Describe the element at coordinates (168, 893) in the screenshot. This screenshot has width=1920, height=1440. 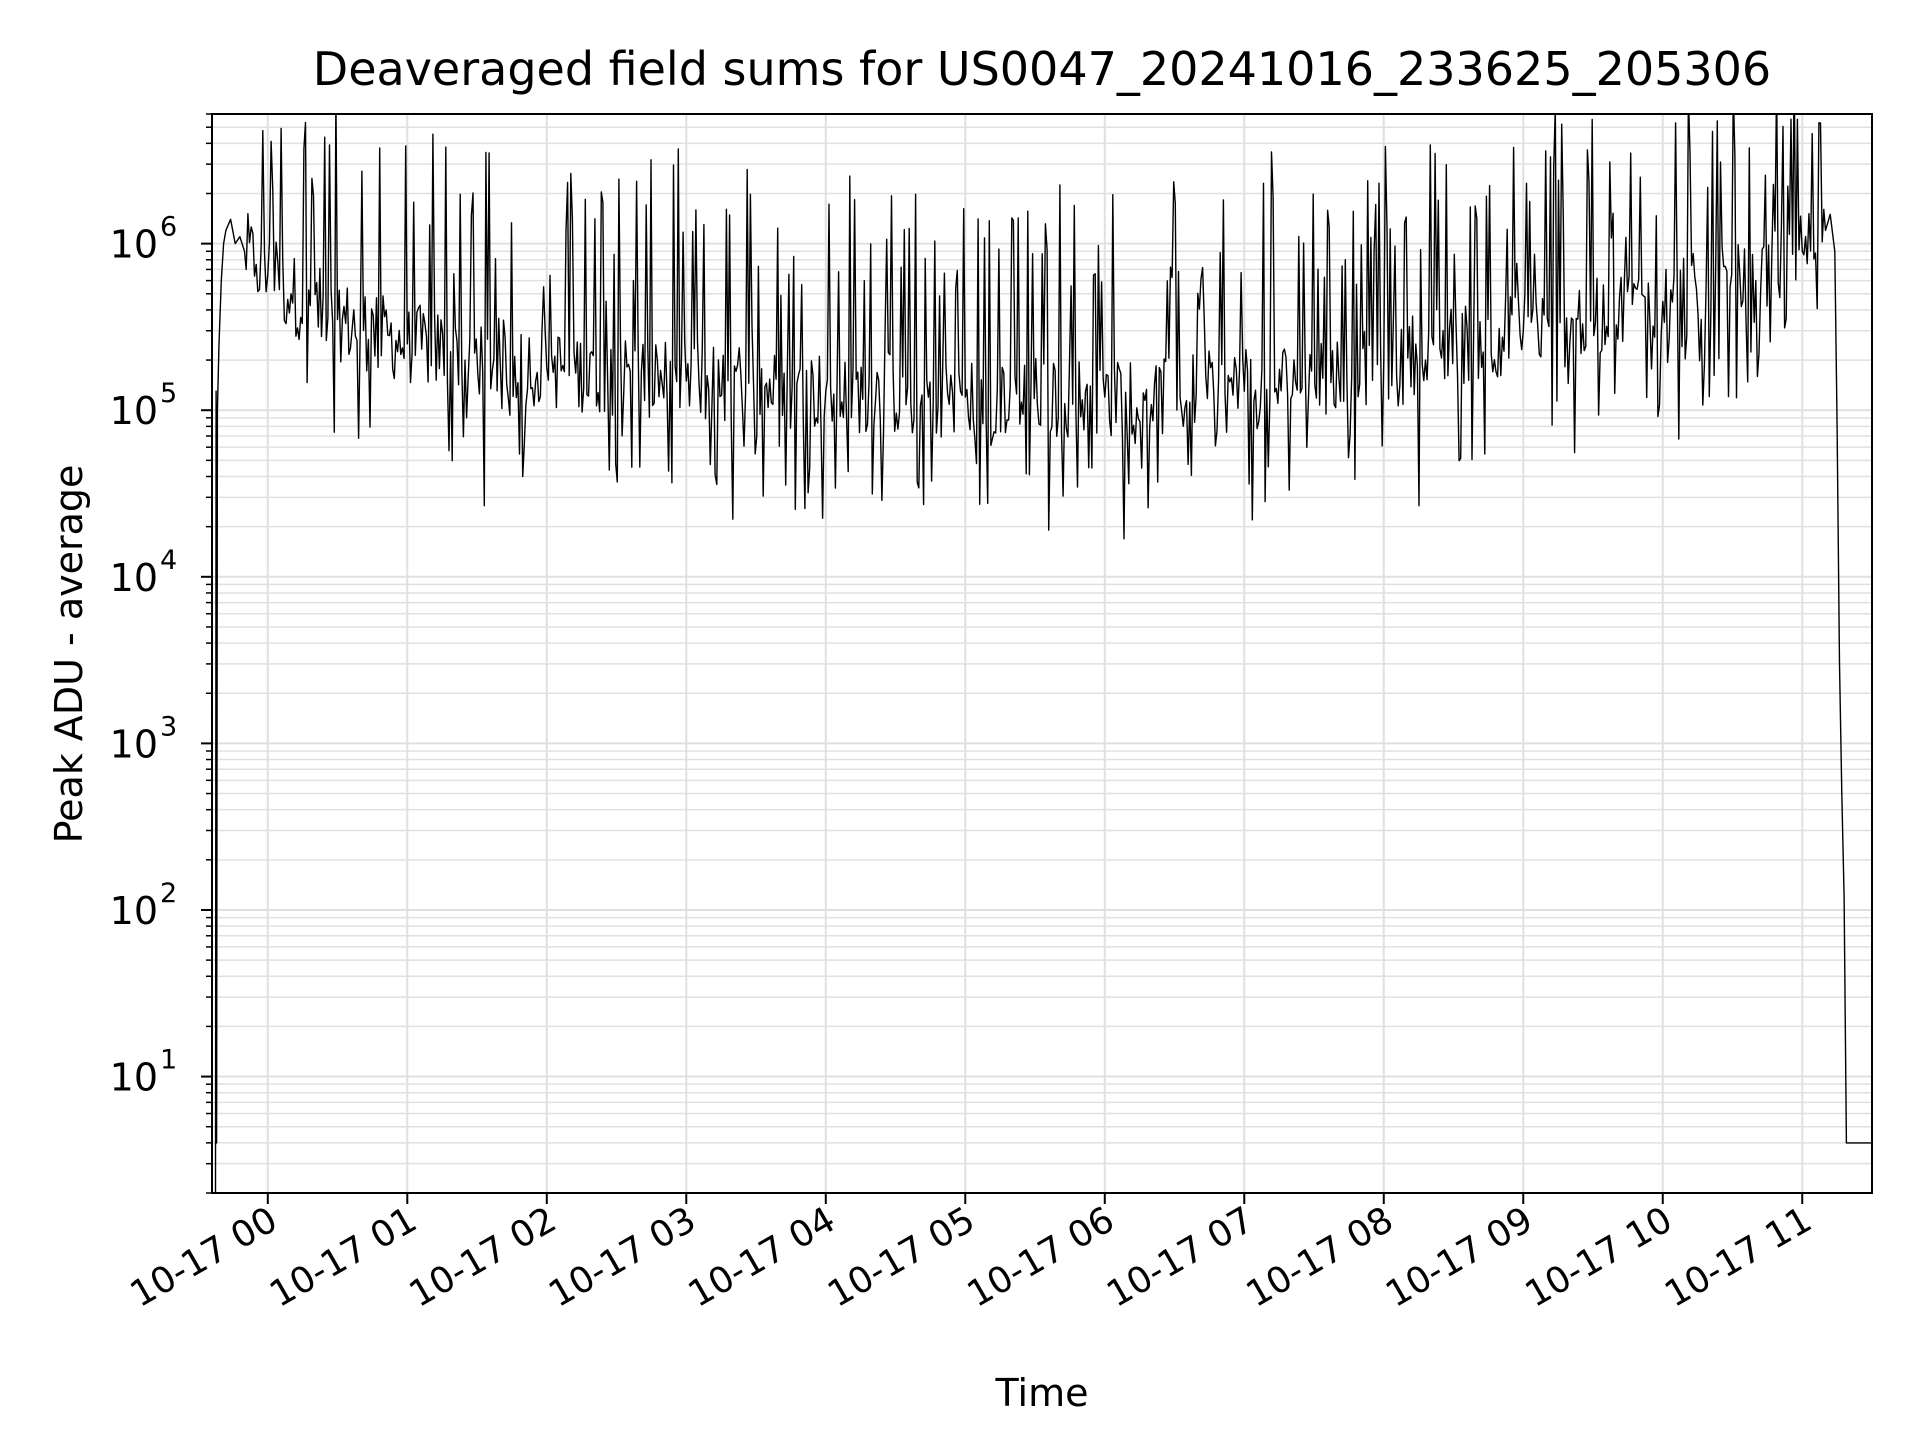
I see `y-tick-exponent: 2` at that location.